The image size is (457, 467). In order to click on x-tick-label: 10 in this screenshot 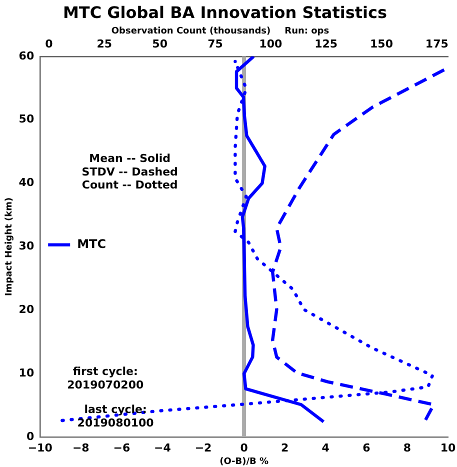, I will do `click(448, 447)`.